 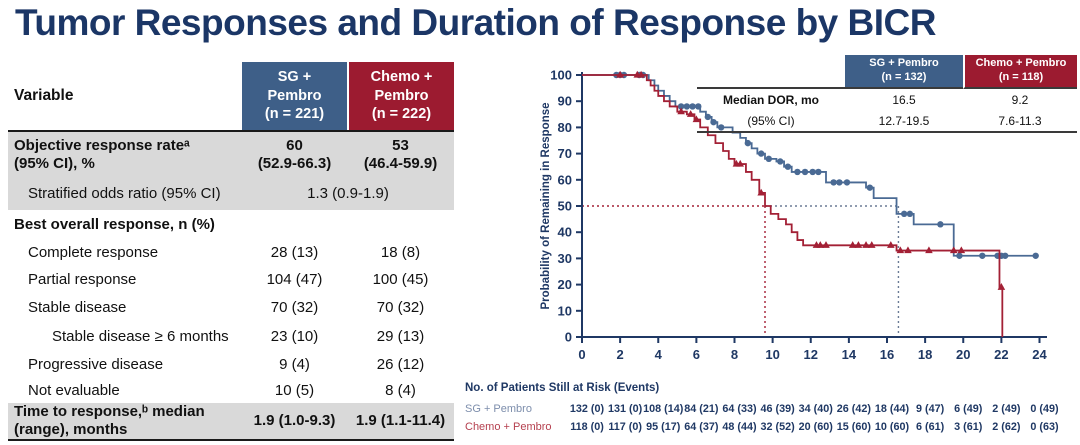 What do you see at coordinates (565, 258) in the screenshot?
I see `y-tick-label: 30` at bounding box center [565, 258].